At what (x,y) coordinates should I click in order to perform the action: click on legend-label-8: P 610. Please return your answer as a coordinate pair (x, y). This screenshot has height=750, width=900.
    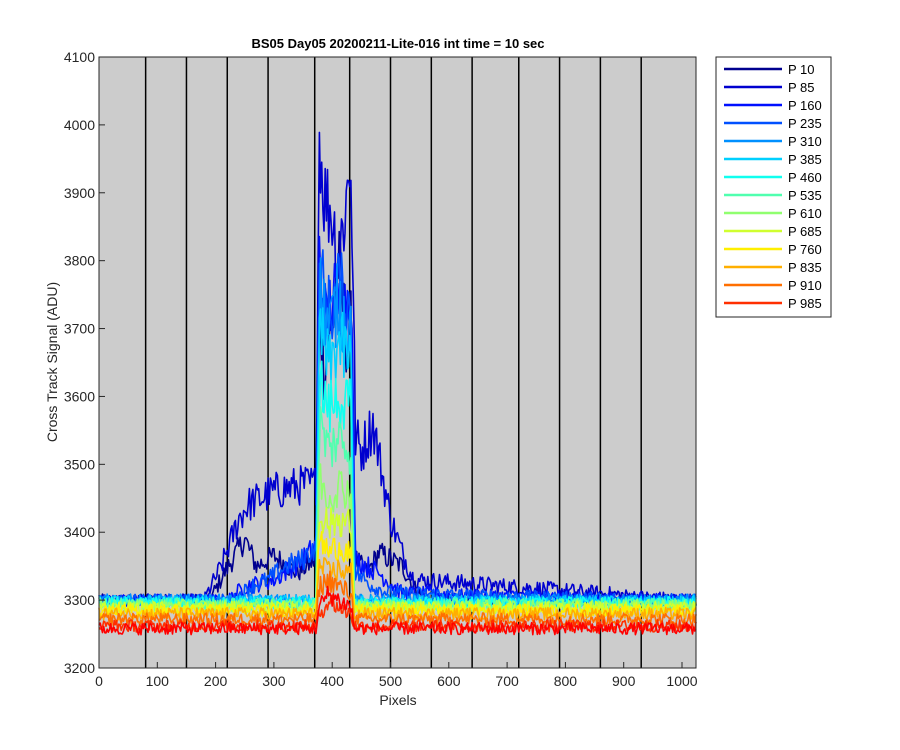
    Looking at the image, I should click on (805, 213).